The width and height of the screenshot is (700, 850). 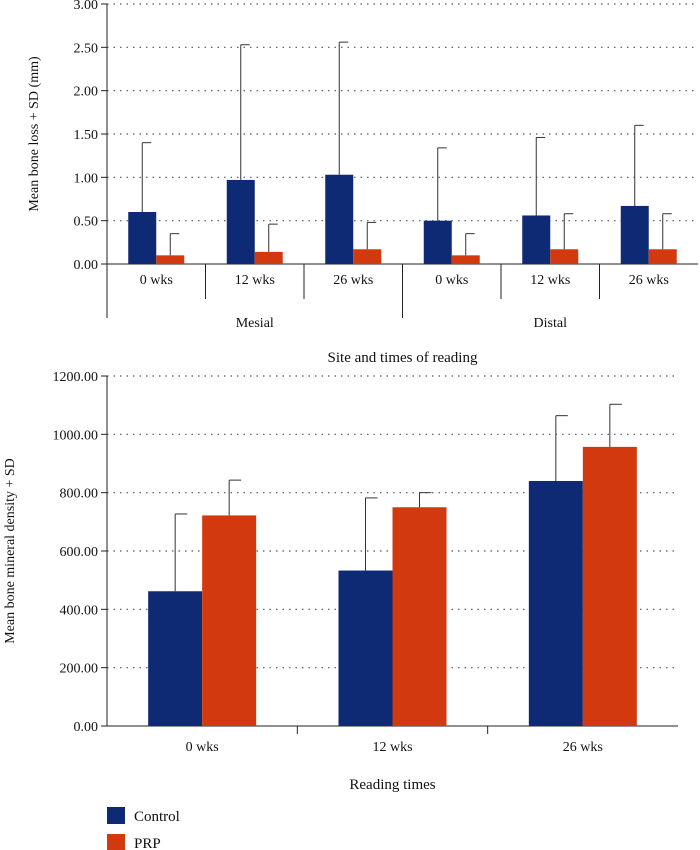 I want to click on y-tick-label: 400.00, so click(x=79, y=610).